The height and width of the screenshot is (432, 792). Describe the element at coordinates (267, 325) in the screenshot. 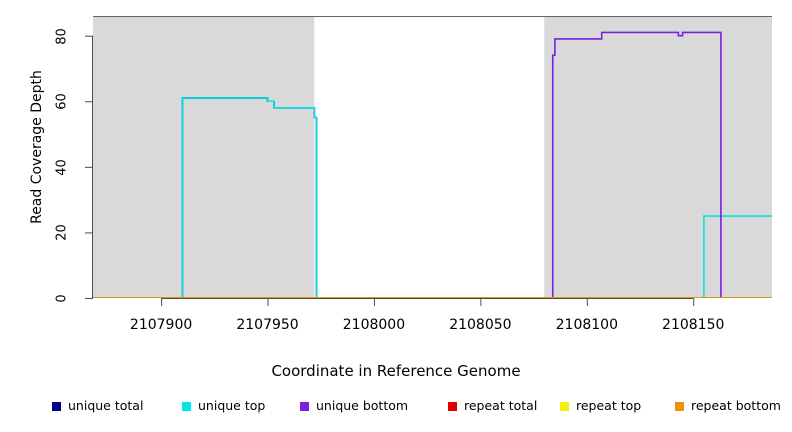

I see `x-tick-label: 2107950` at that location.